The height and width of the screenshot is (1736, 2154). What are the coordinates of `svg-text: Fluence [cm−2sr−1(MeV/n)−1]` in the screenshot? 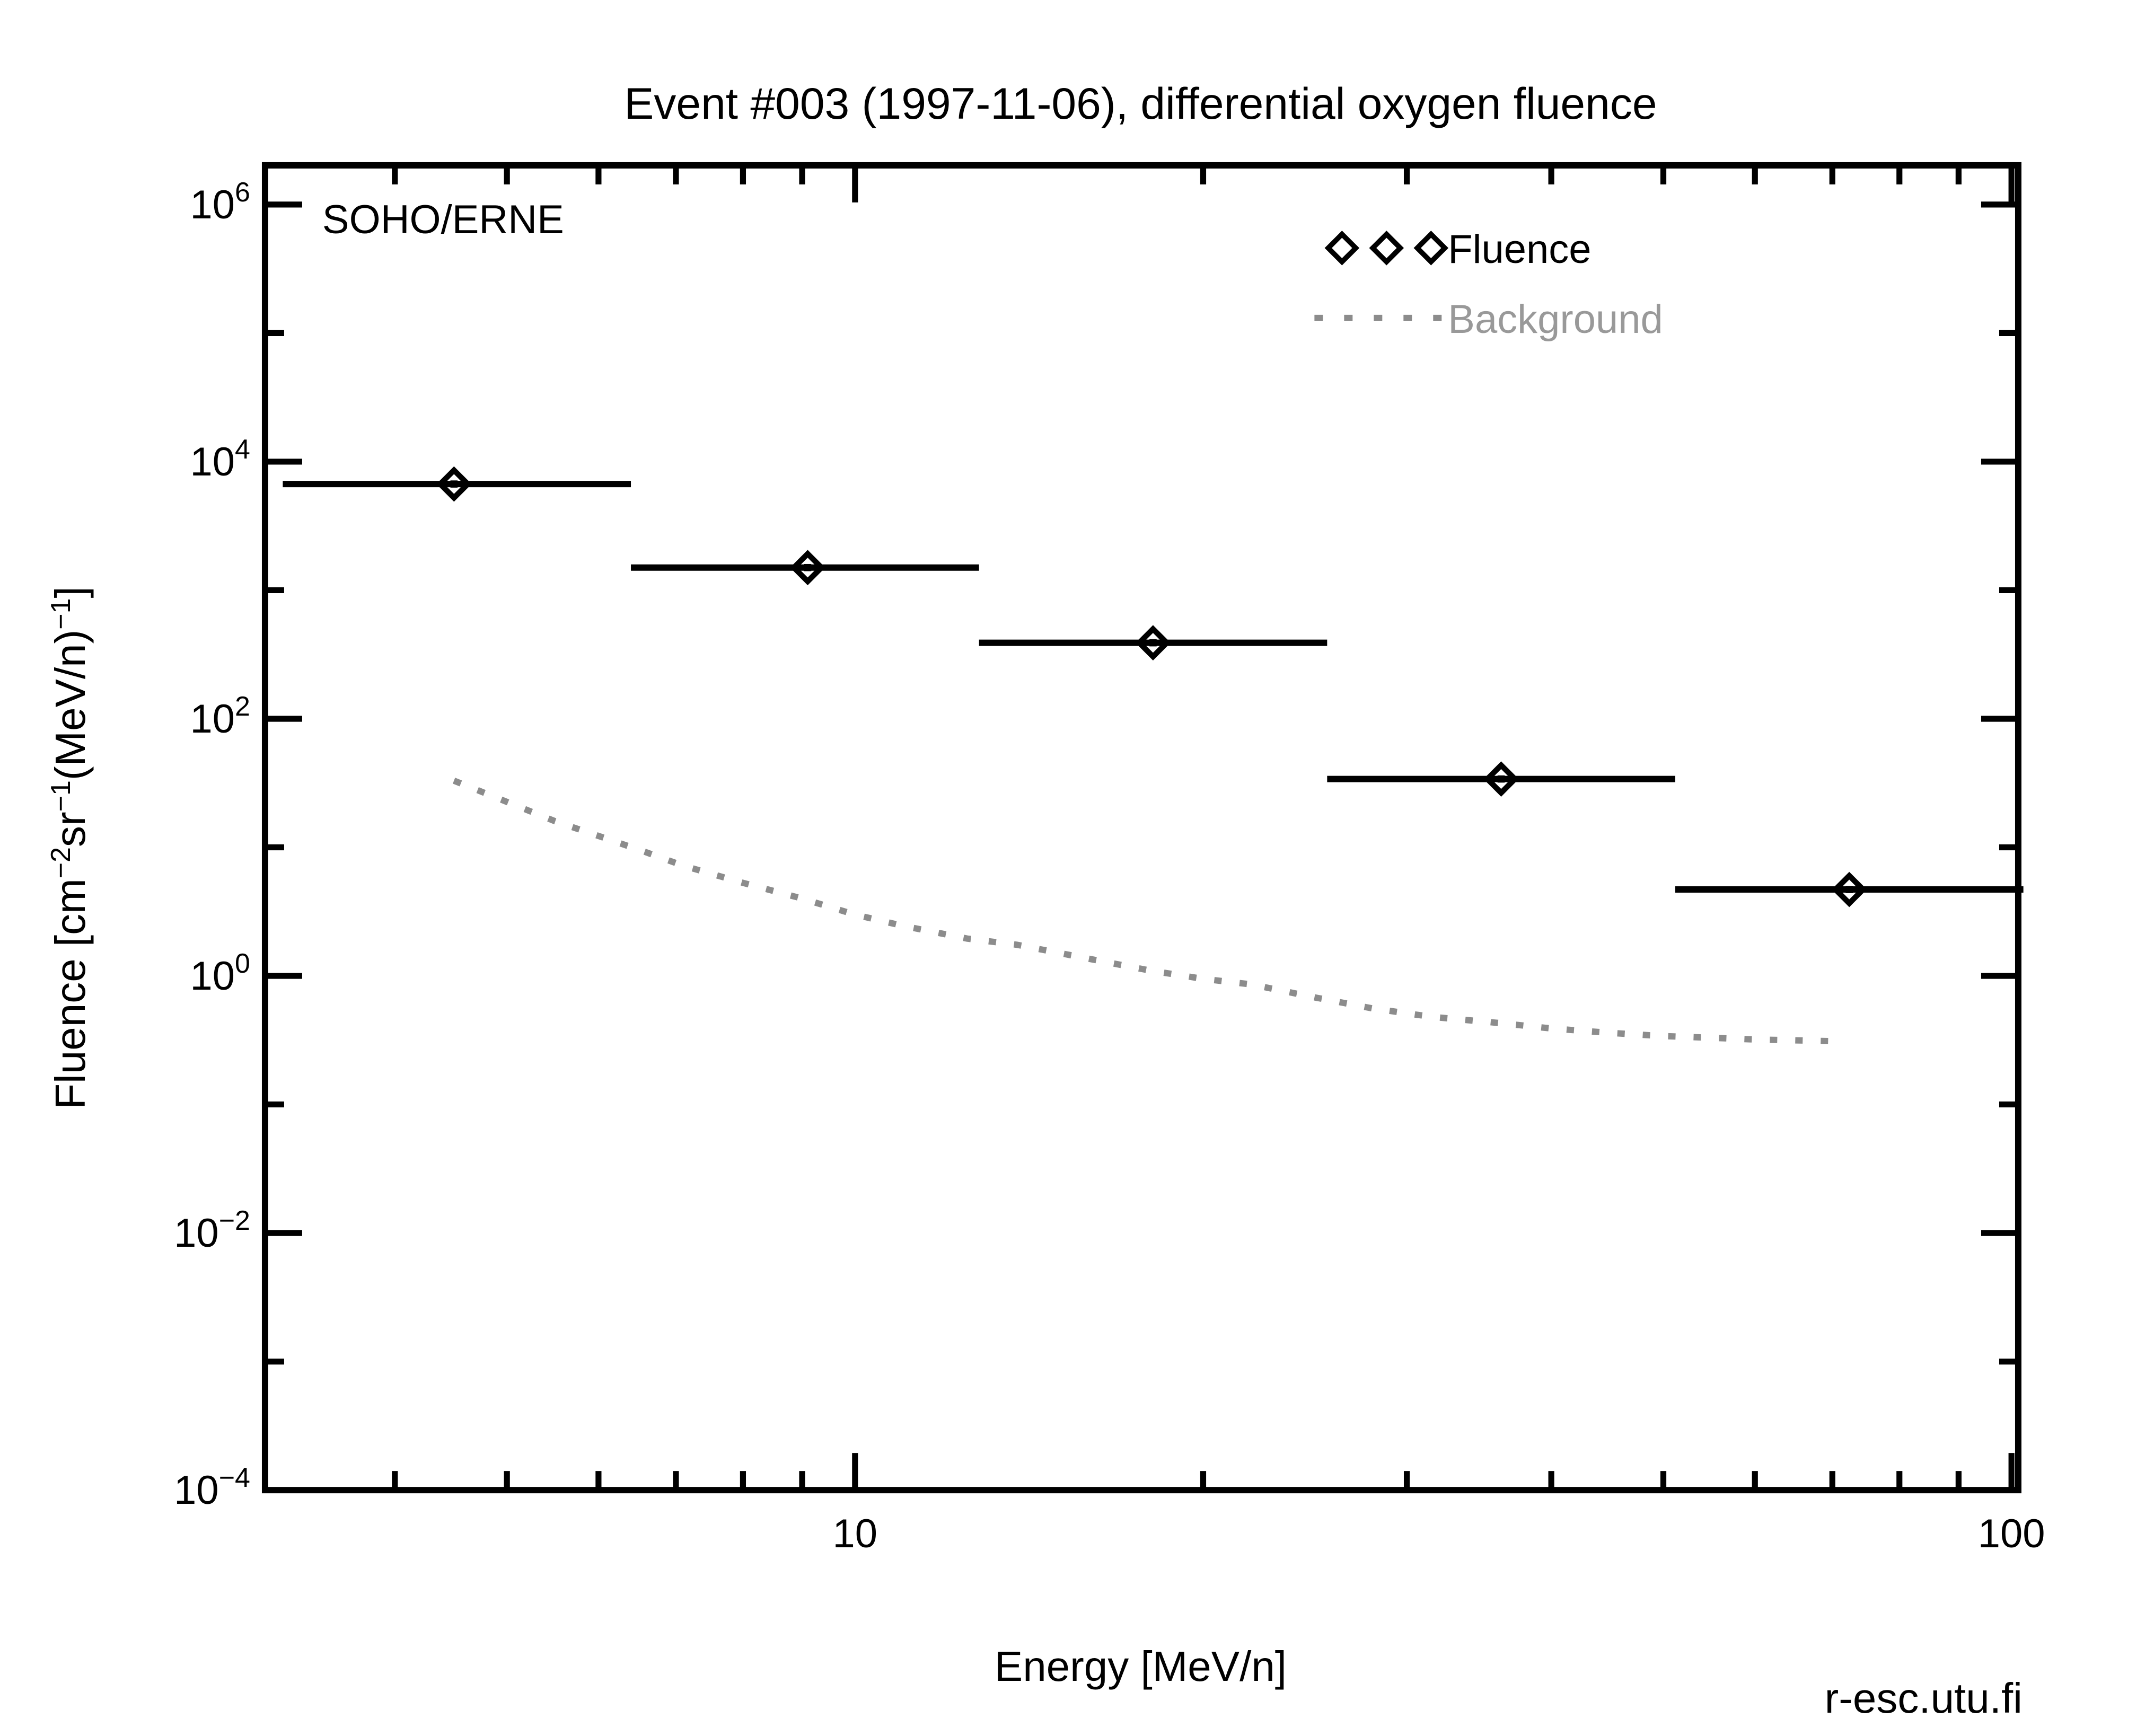 It's located at (70, 847).